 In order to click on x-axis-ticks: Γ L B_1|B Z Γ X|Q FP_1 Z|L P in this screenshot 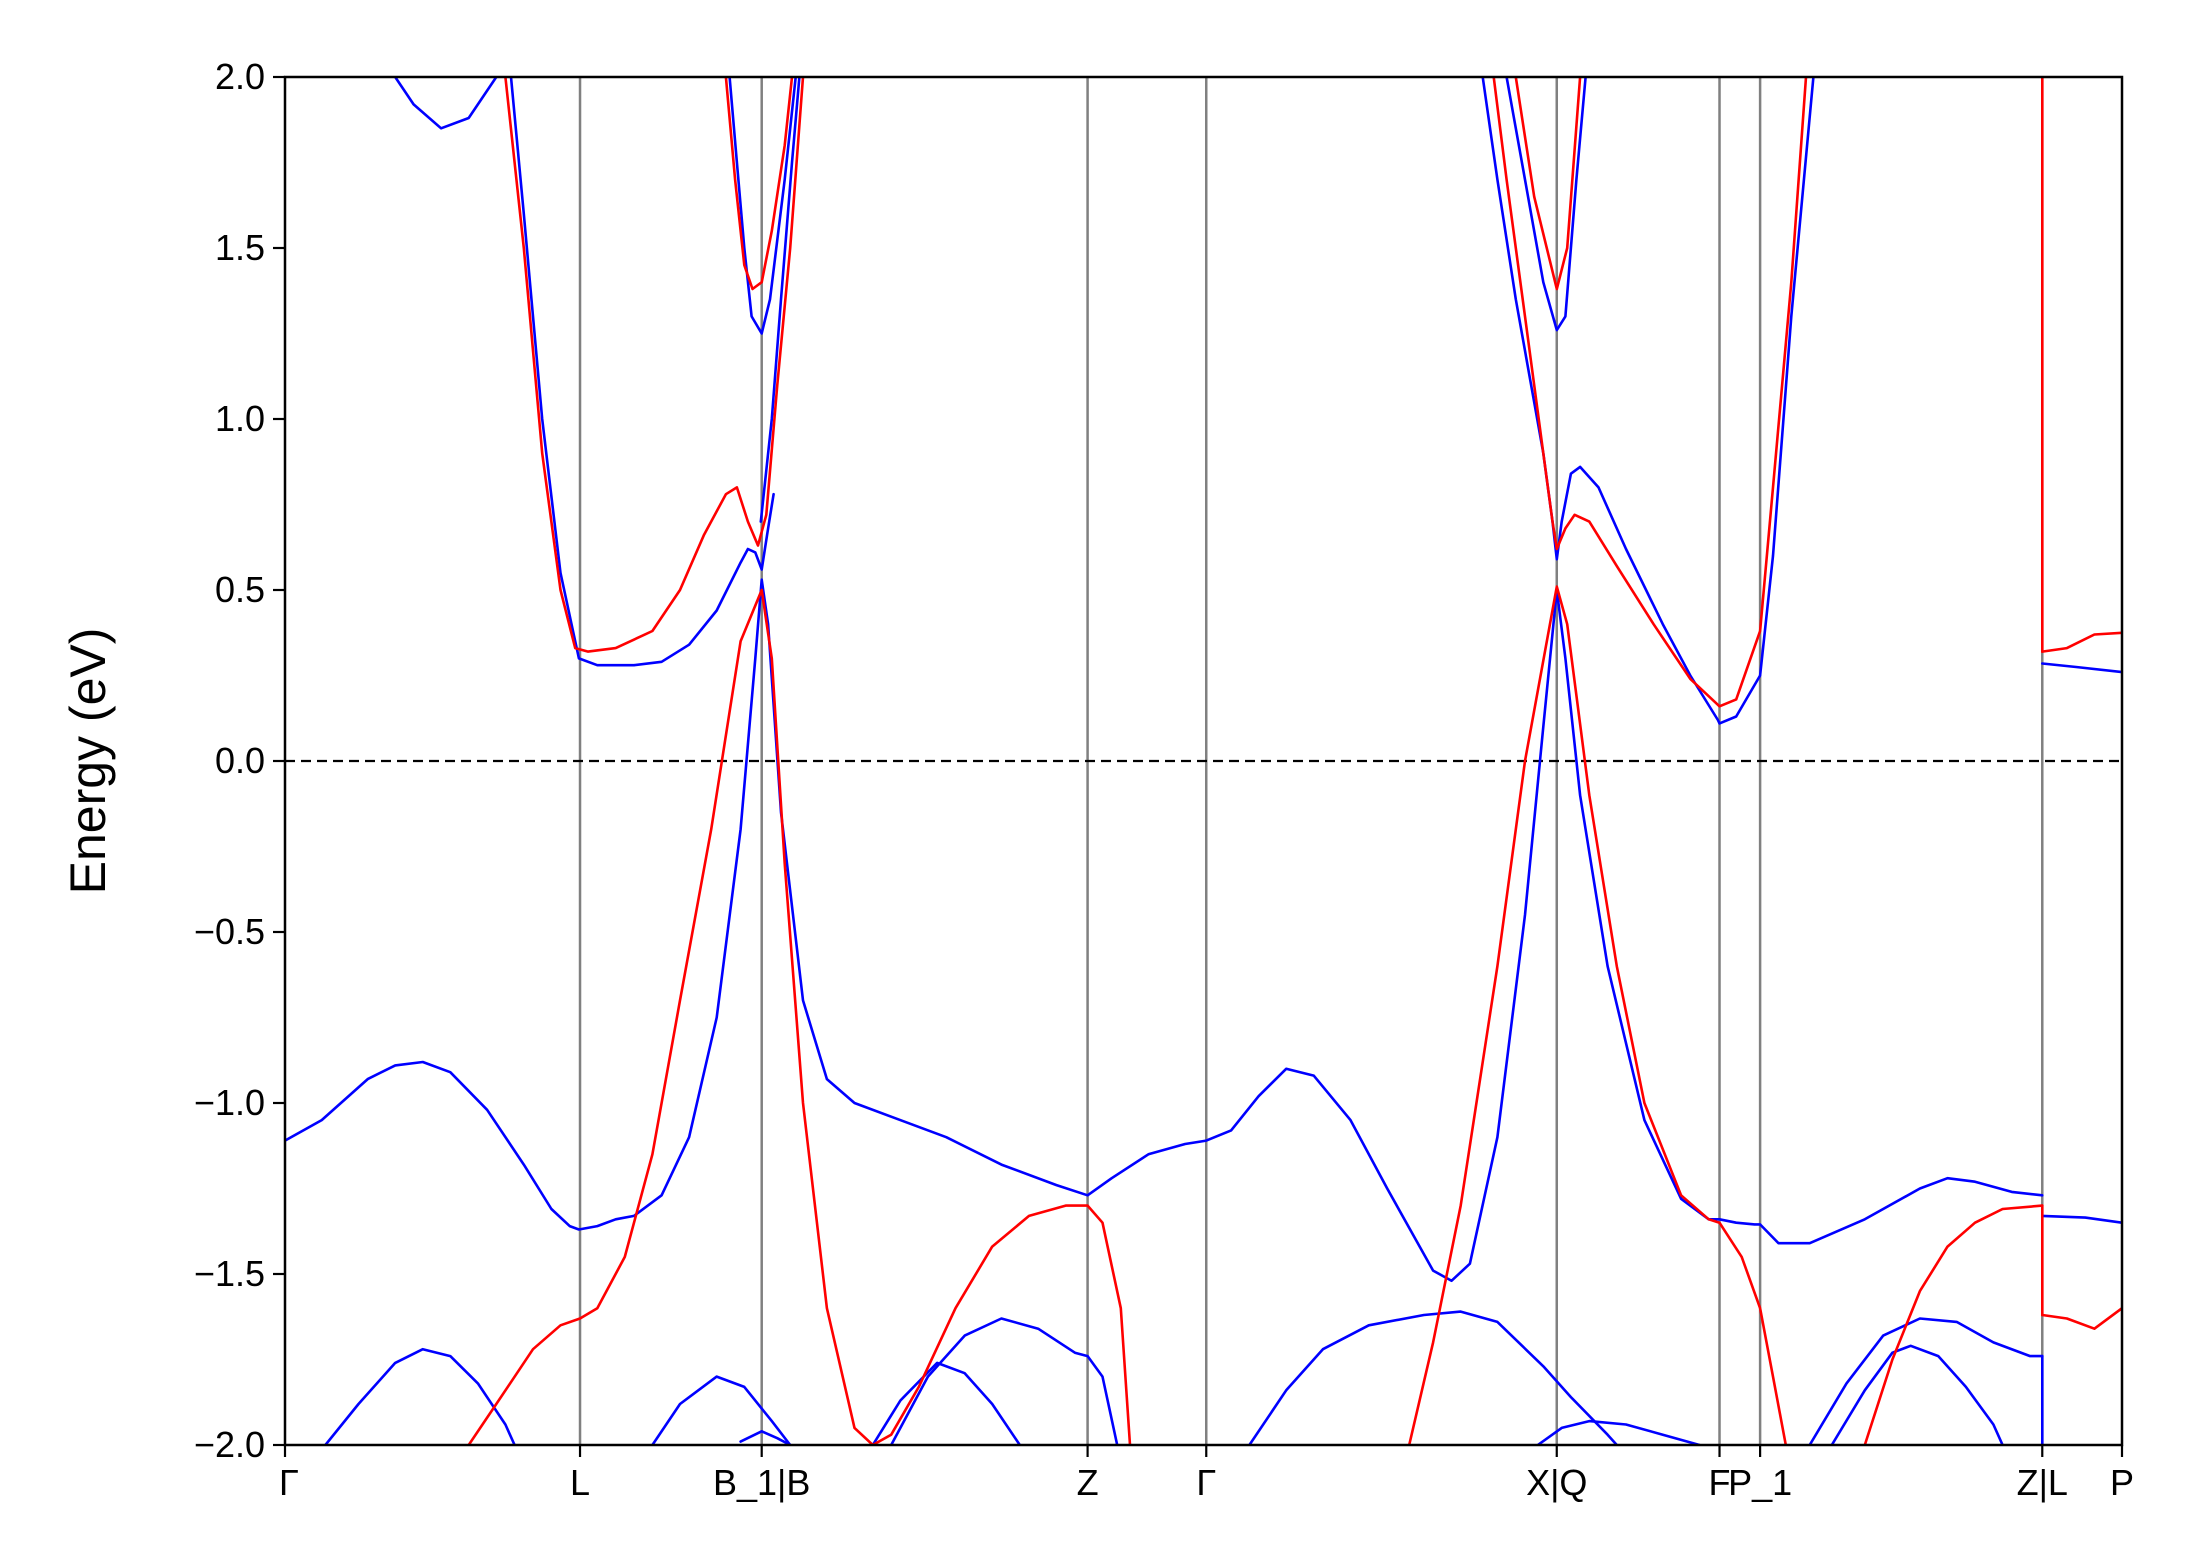, I will do `click(1206, 1474)`.